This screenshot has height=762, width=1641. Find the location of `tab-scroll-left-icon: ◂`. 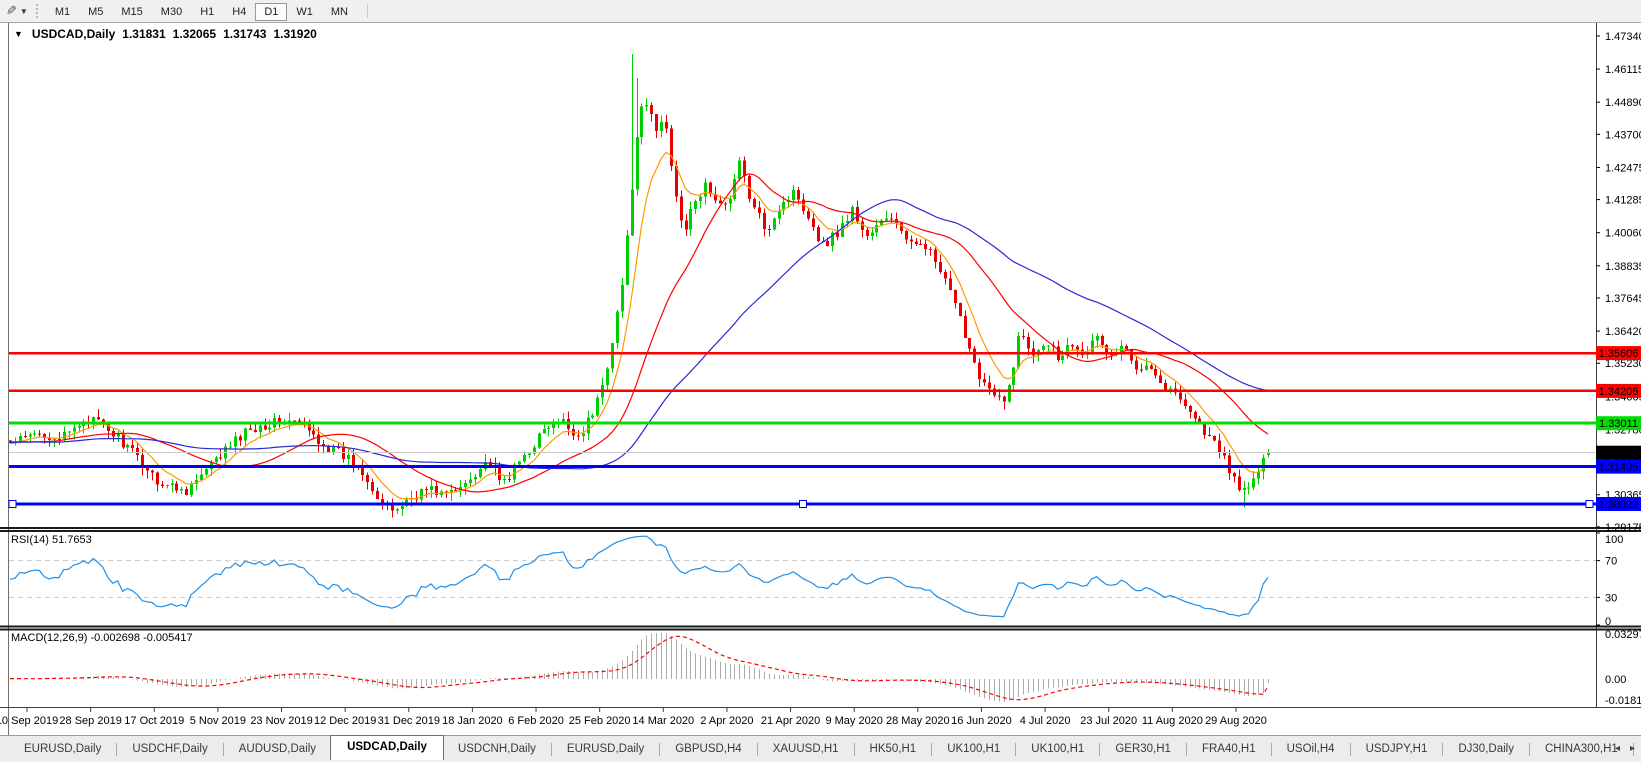

tab-scroll-left-icon: ◂ is located at coordinates (1617, 748).